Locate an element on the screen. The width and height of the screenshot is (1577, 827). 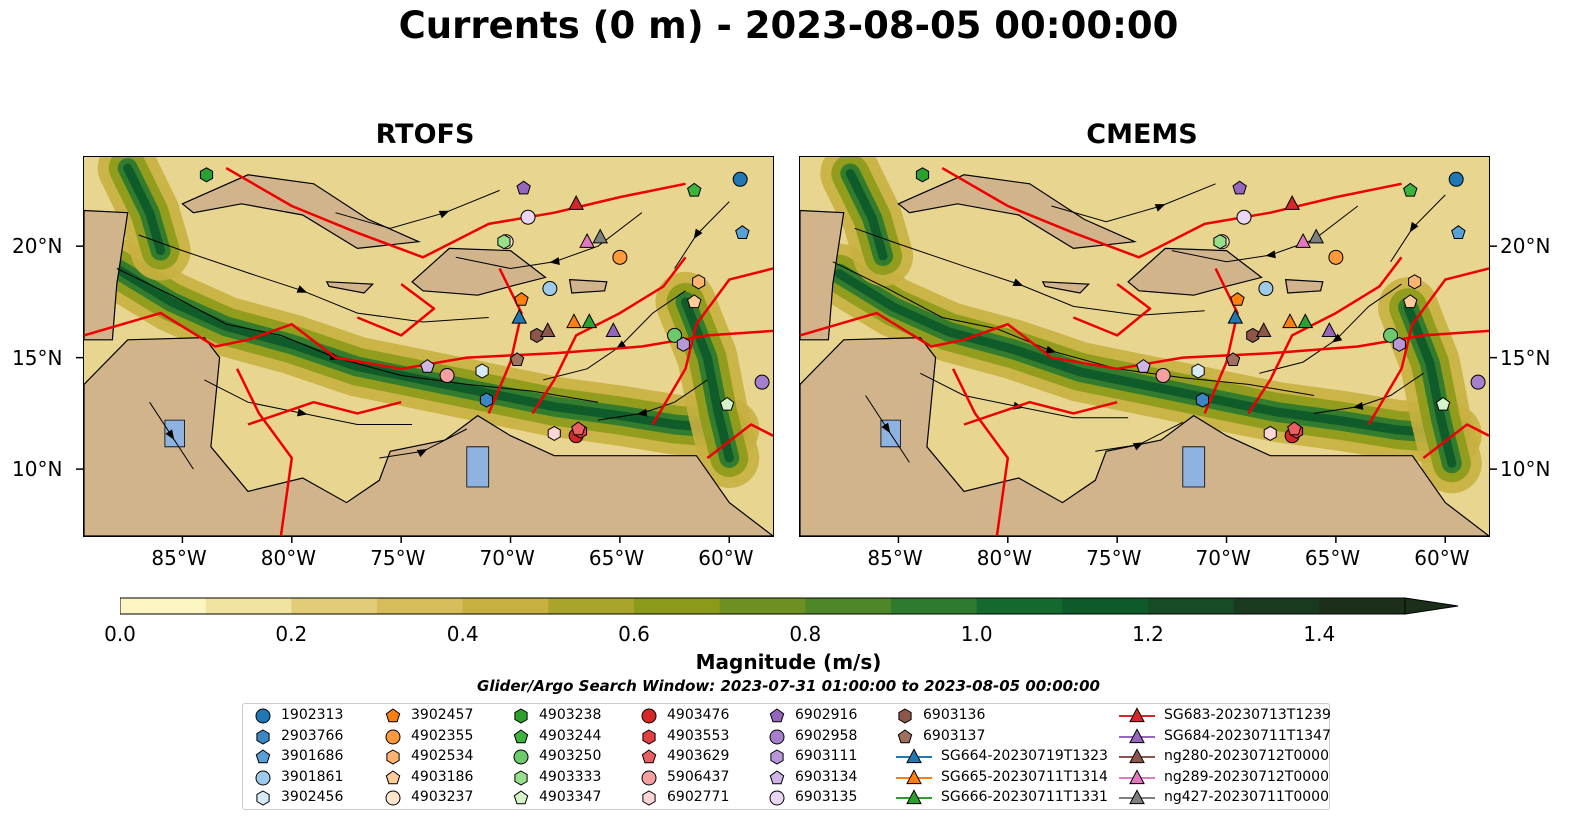
x-tick-label: 60°W is located at coordinates (726, 558).